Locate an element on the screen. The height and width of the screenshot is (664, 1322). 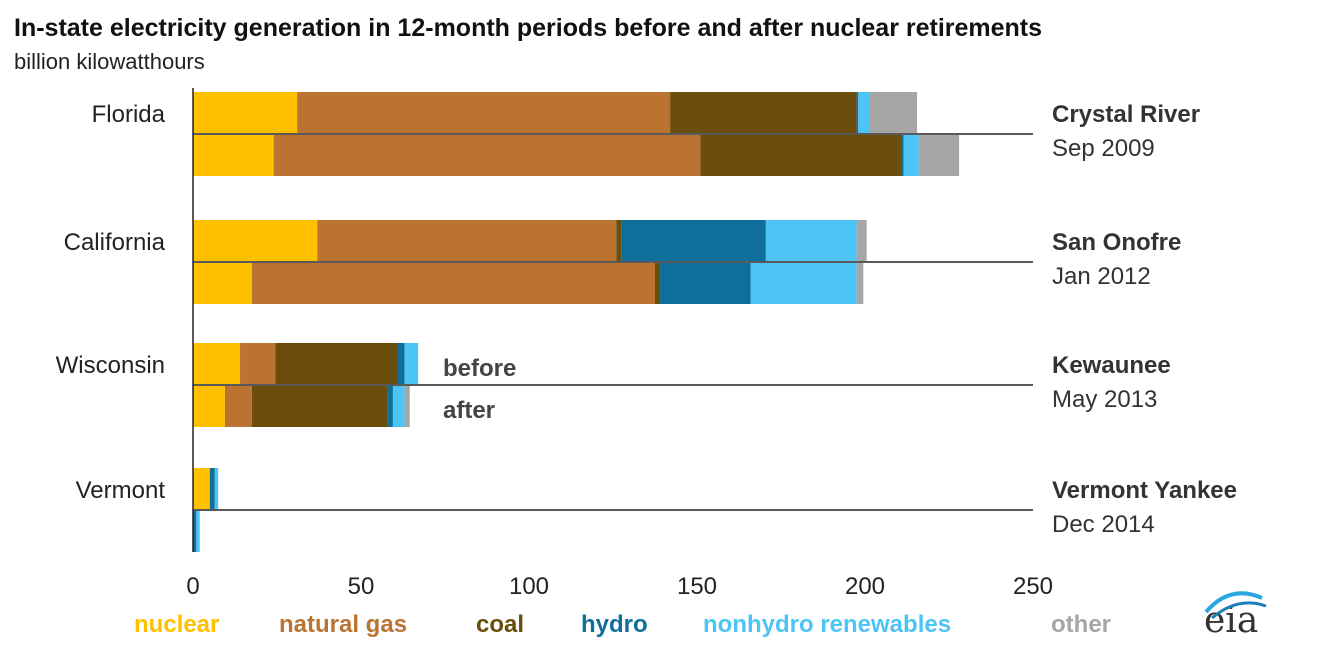
bar-california-after-hydro is located at coordinates (705, 283).